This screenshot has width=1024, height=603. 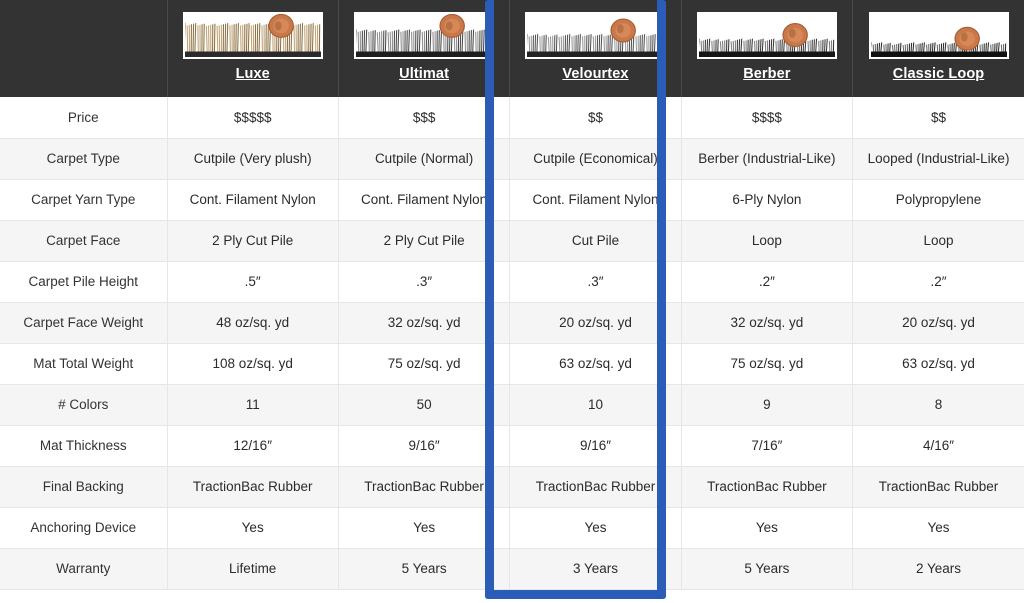 I want to click on carpet-swatch-luxe-icon, so click(x=252, y=35).